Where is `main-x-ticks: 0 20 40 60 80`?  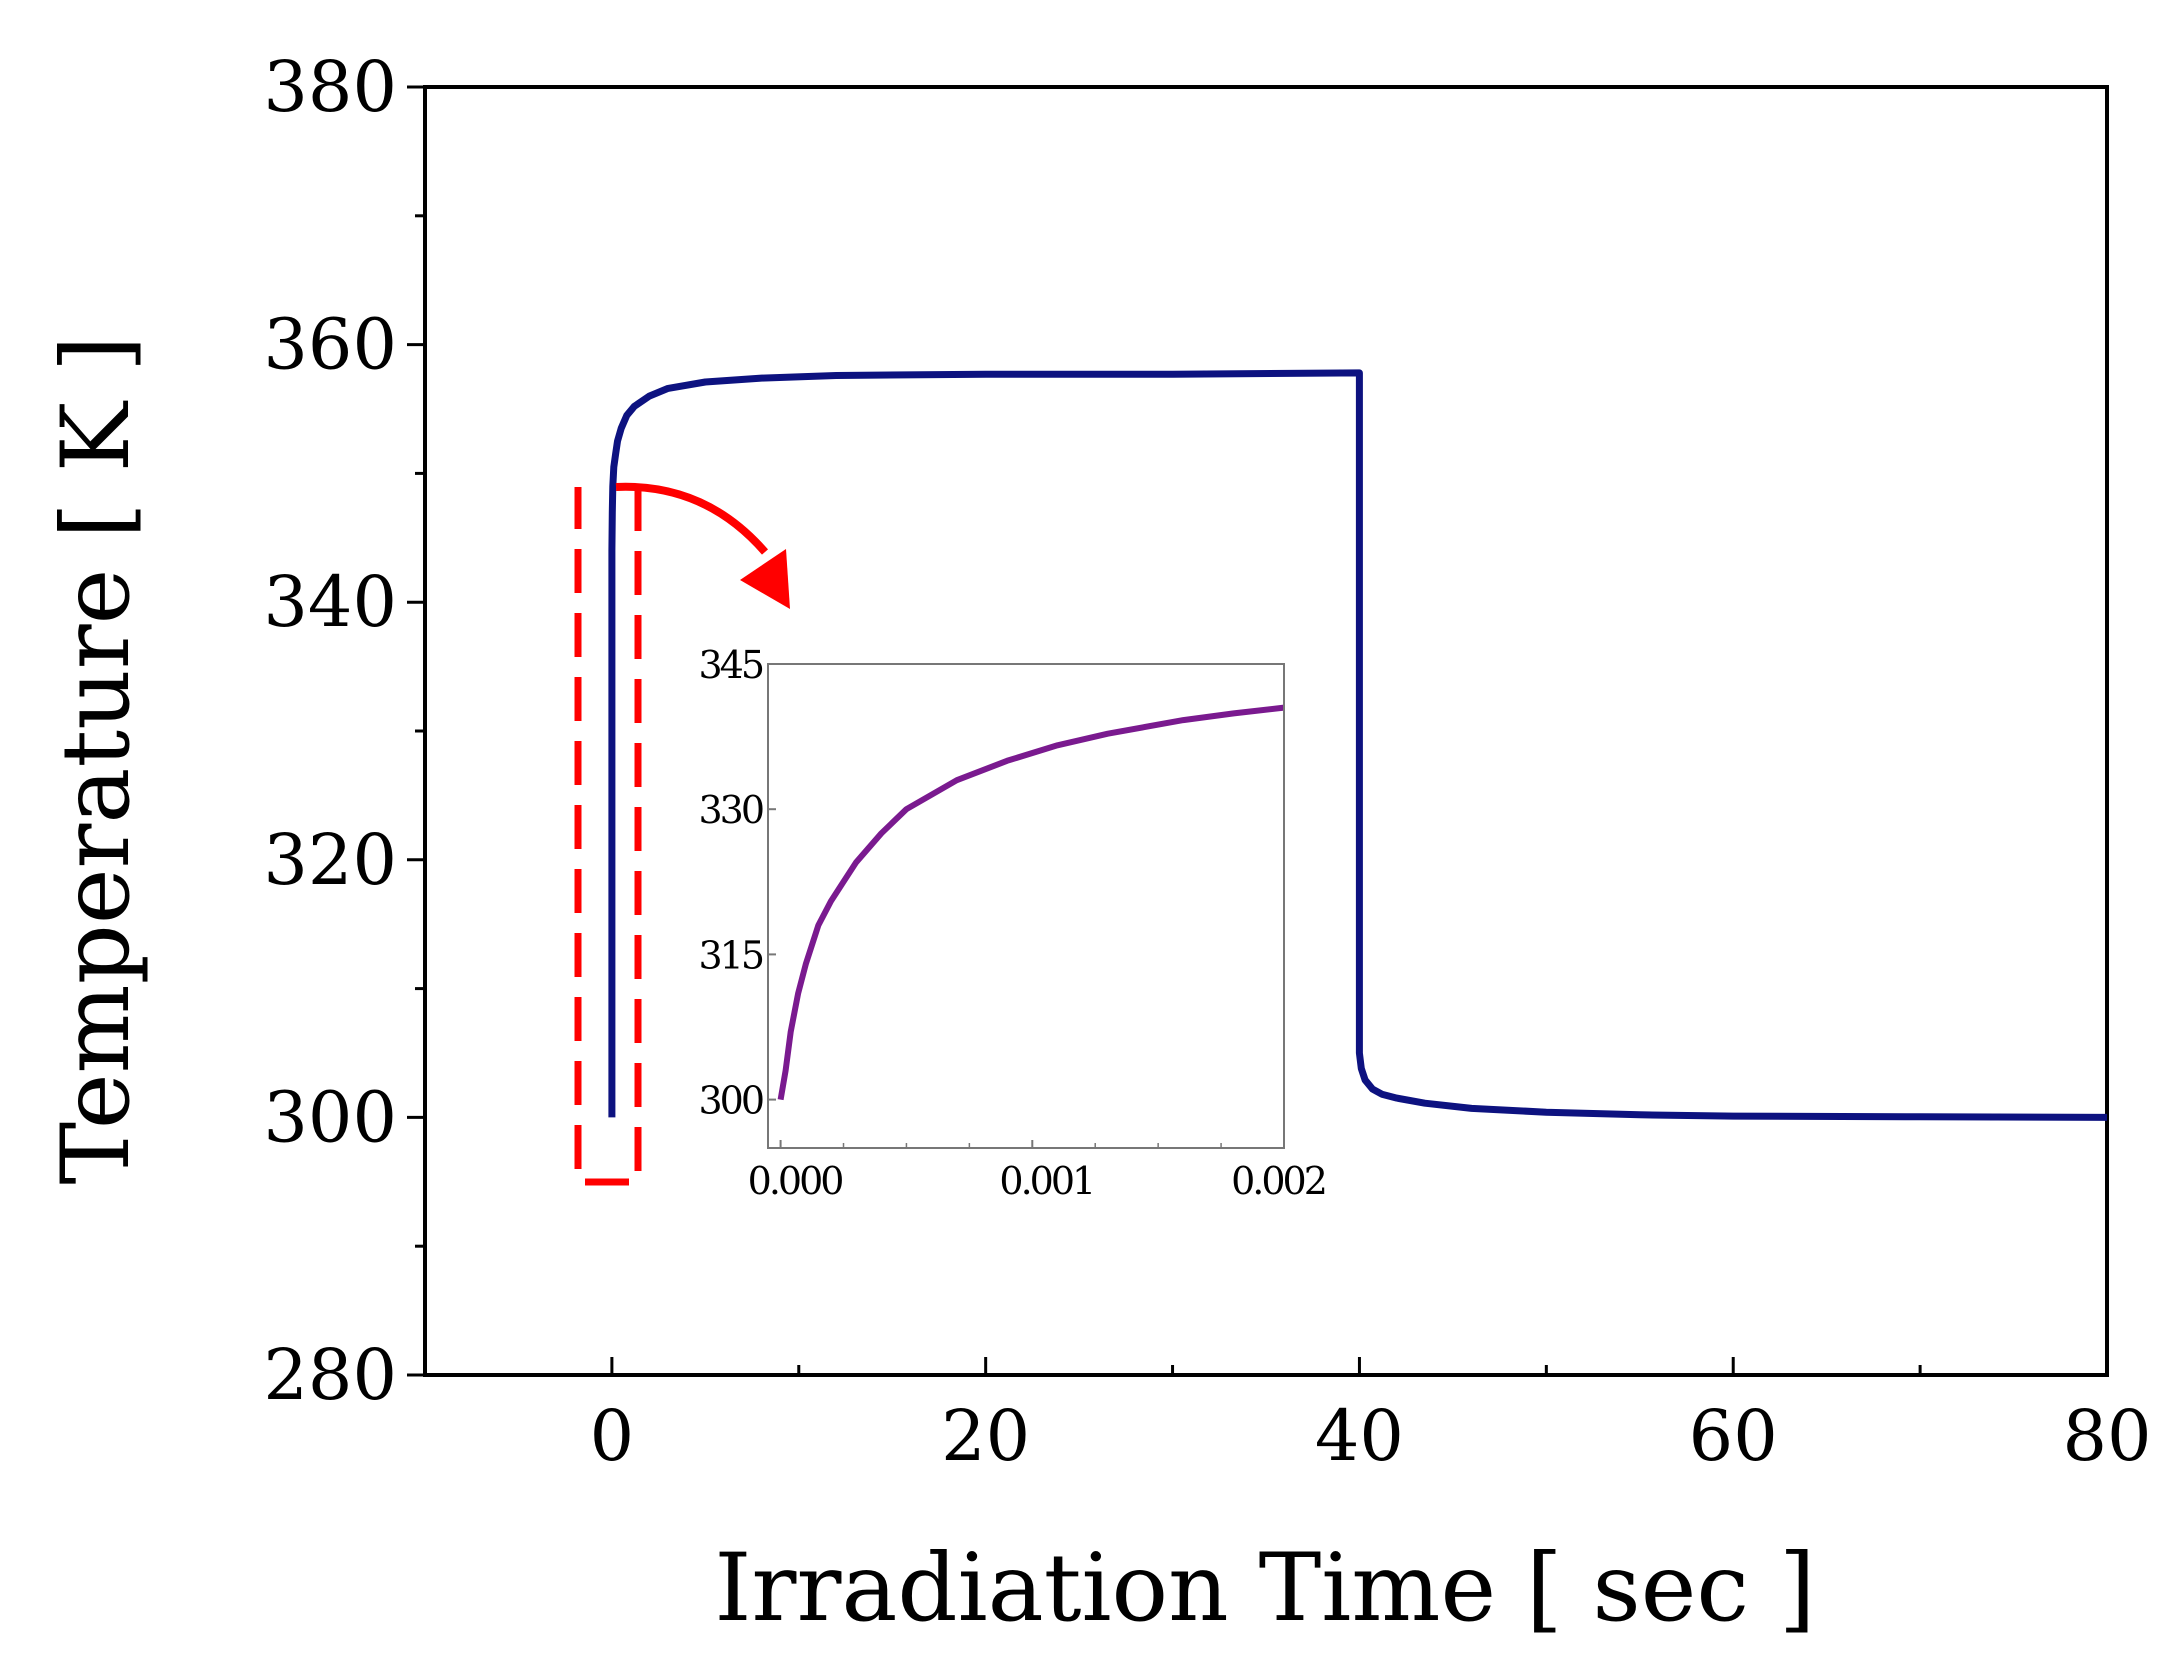 main-x-ticks: 0 20 40 60 80 is located at coordinates (1371, 1417).